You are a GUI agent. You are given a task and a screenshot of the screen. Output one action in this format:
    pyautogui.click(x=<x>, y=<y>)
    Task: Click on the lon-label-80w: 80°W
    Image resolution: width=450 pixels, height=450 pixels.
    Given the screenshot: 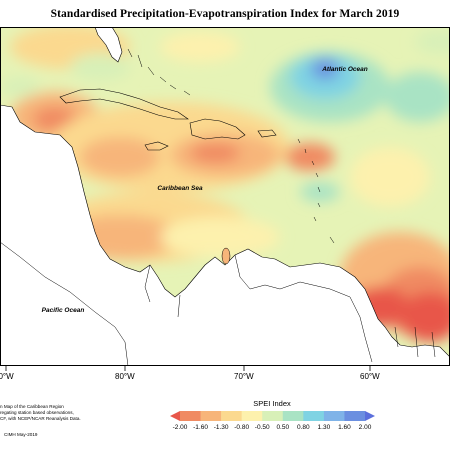 What is the action you would take?
    pyautogui.click(x=125, y=376)
    